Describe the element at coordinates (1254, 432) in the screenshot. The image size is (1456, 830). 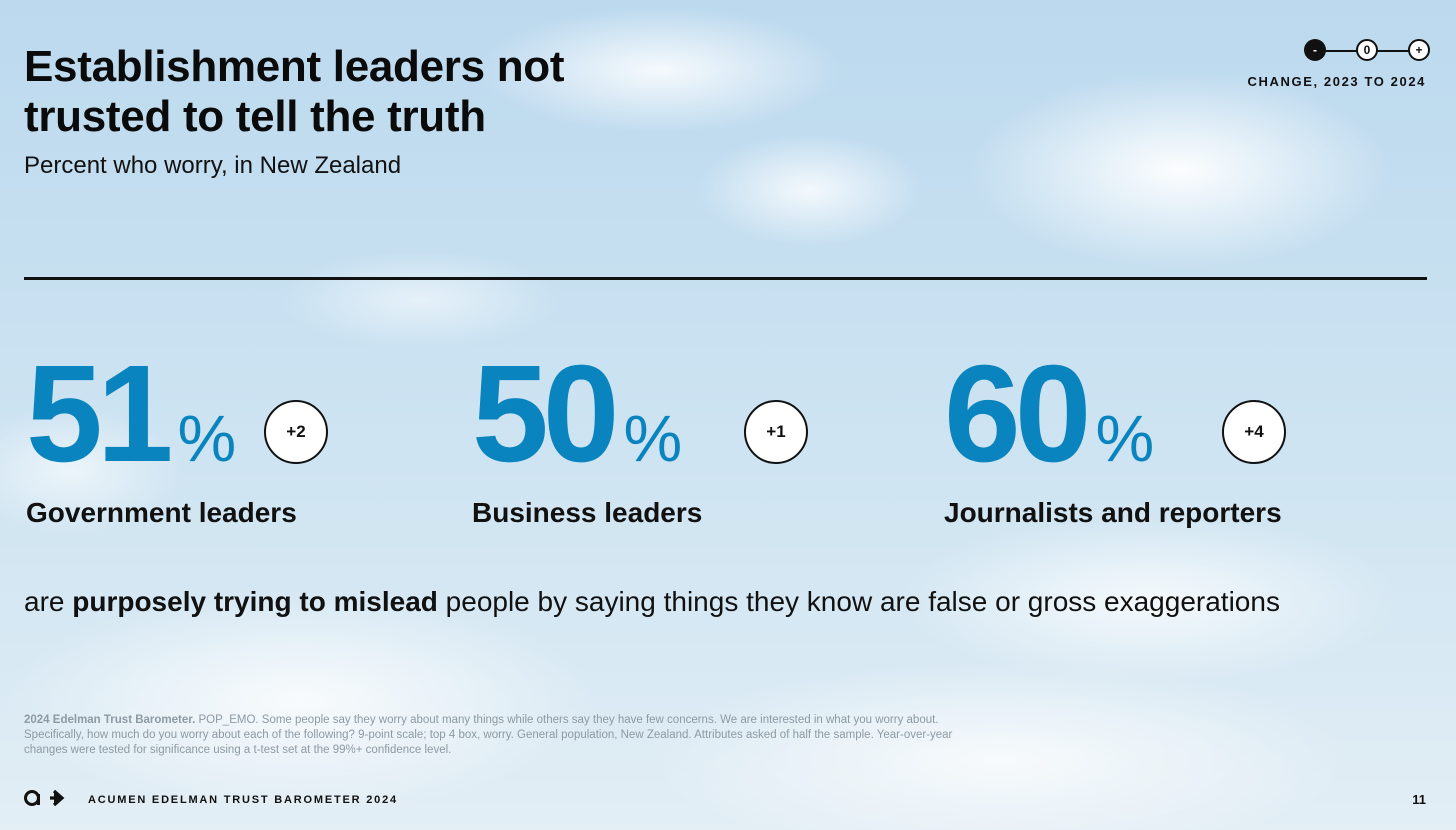
I see `stat-change-badge: +4` at that location.